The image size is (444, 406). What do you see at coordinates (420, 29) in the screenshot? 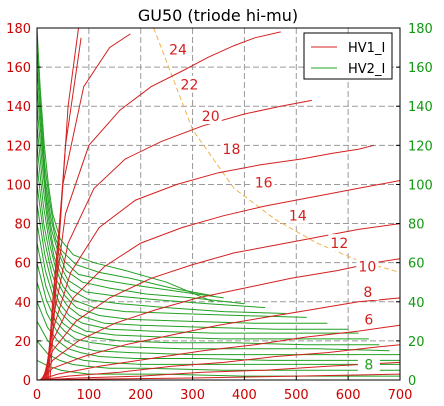
I see `y2-tick-label: 180` at bounding box center [420, 29].